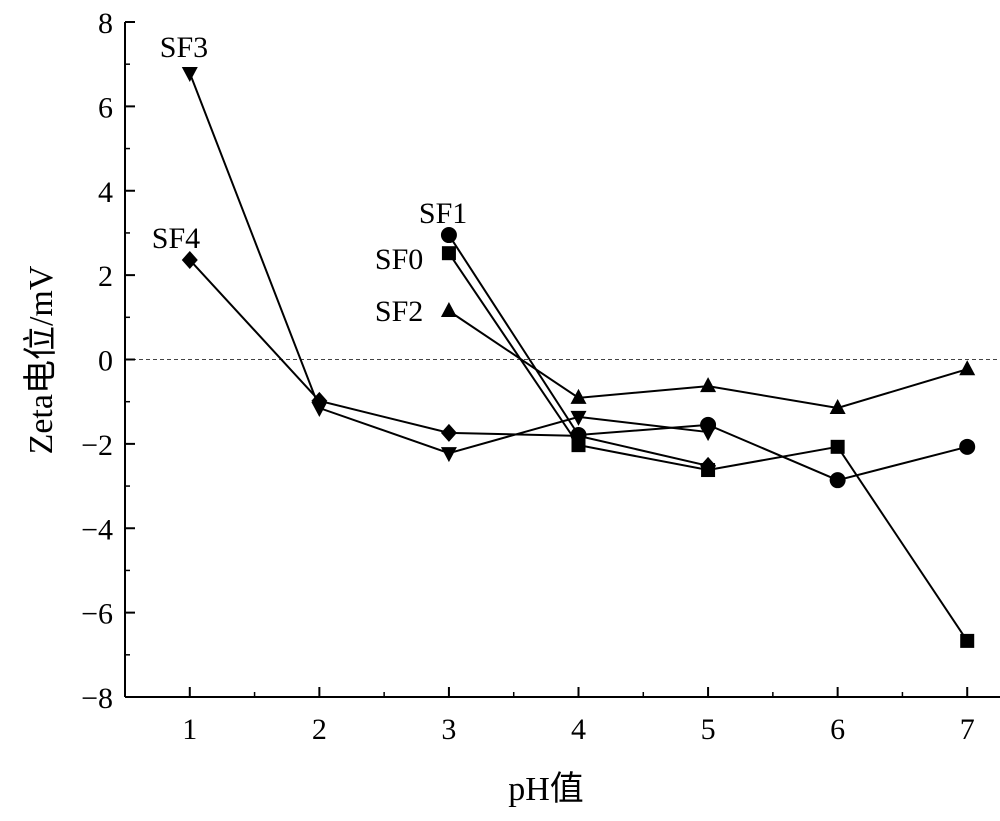  What do you see at coordinates (399, 259) in the screenshot?
I see `series-label: SF0` at bounding box center [399, 259].